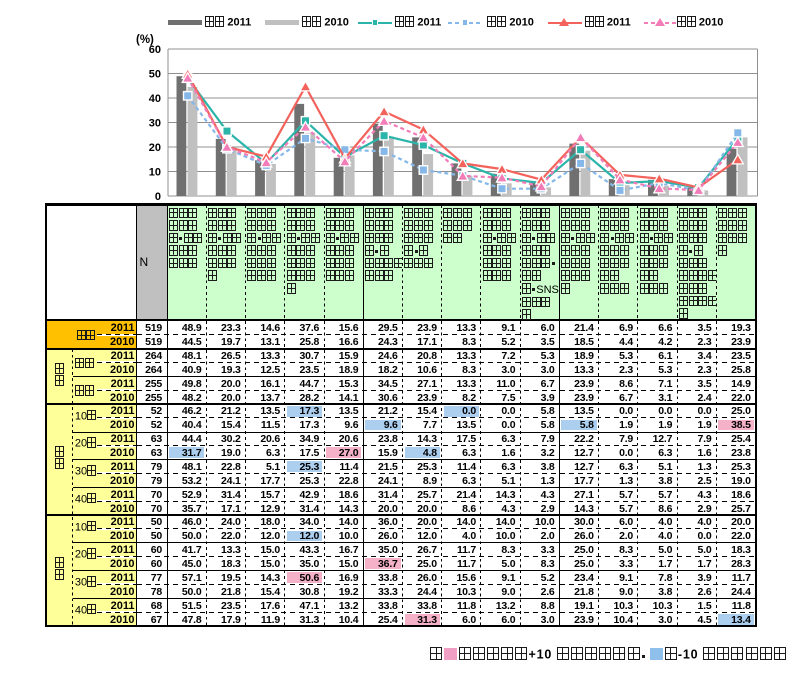  What do you see at coordinates (155, 75) in the screenshot?
I see `svg-text: 50` at bounding box center [155, 75].